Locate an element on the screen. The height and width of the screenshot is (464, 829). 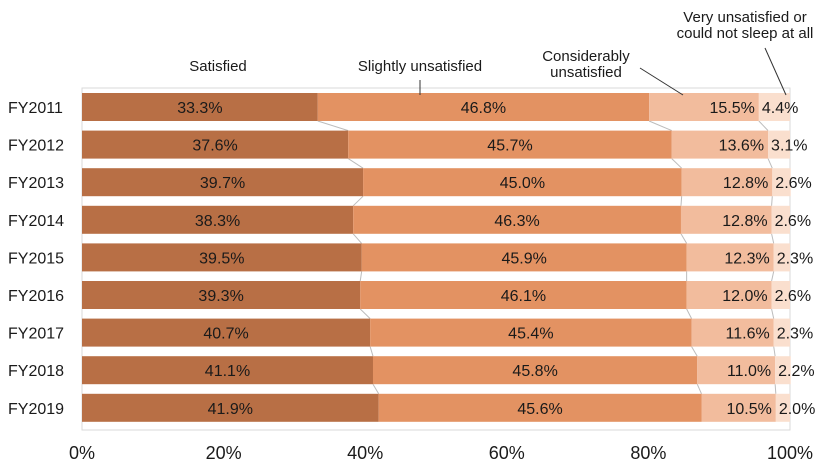
data-label: 40.7% is located at coordinates (225, 334).